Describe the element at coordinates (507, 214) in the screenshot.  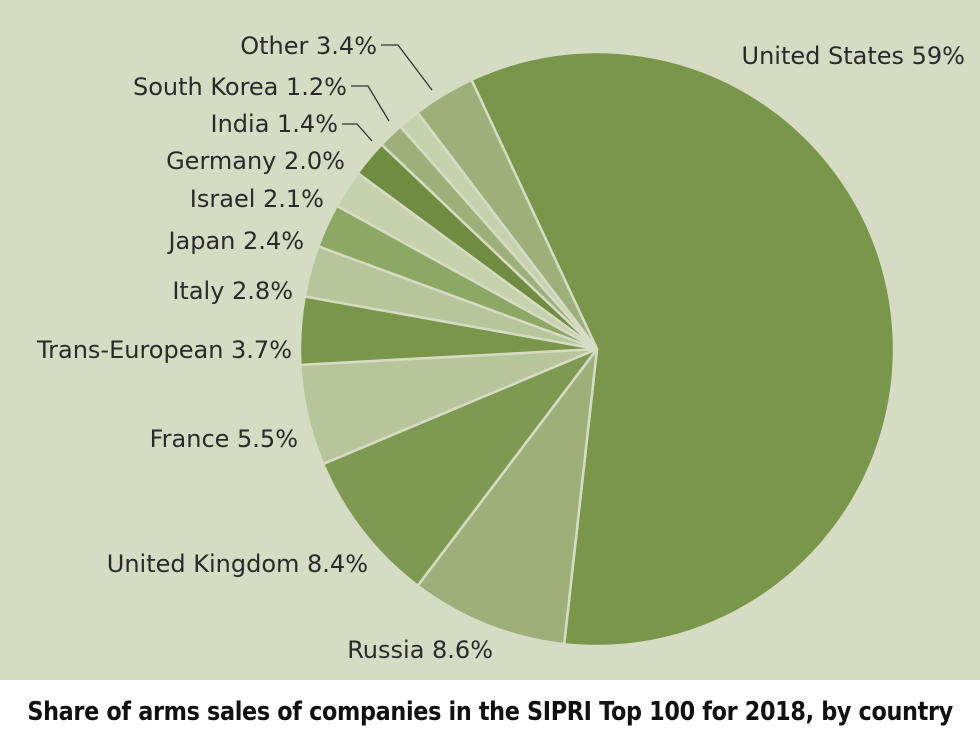
I see `pie-slice-other` at that location.